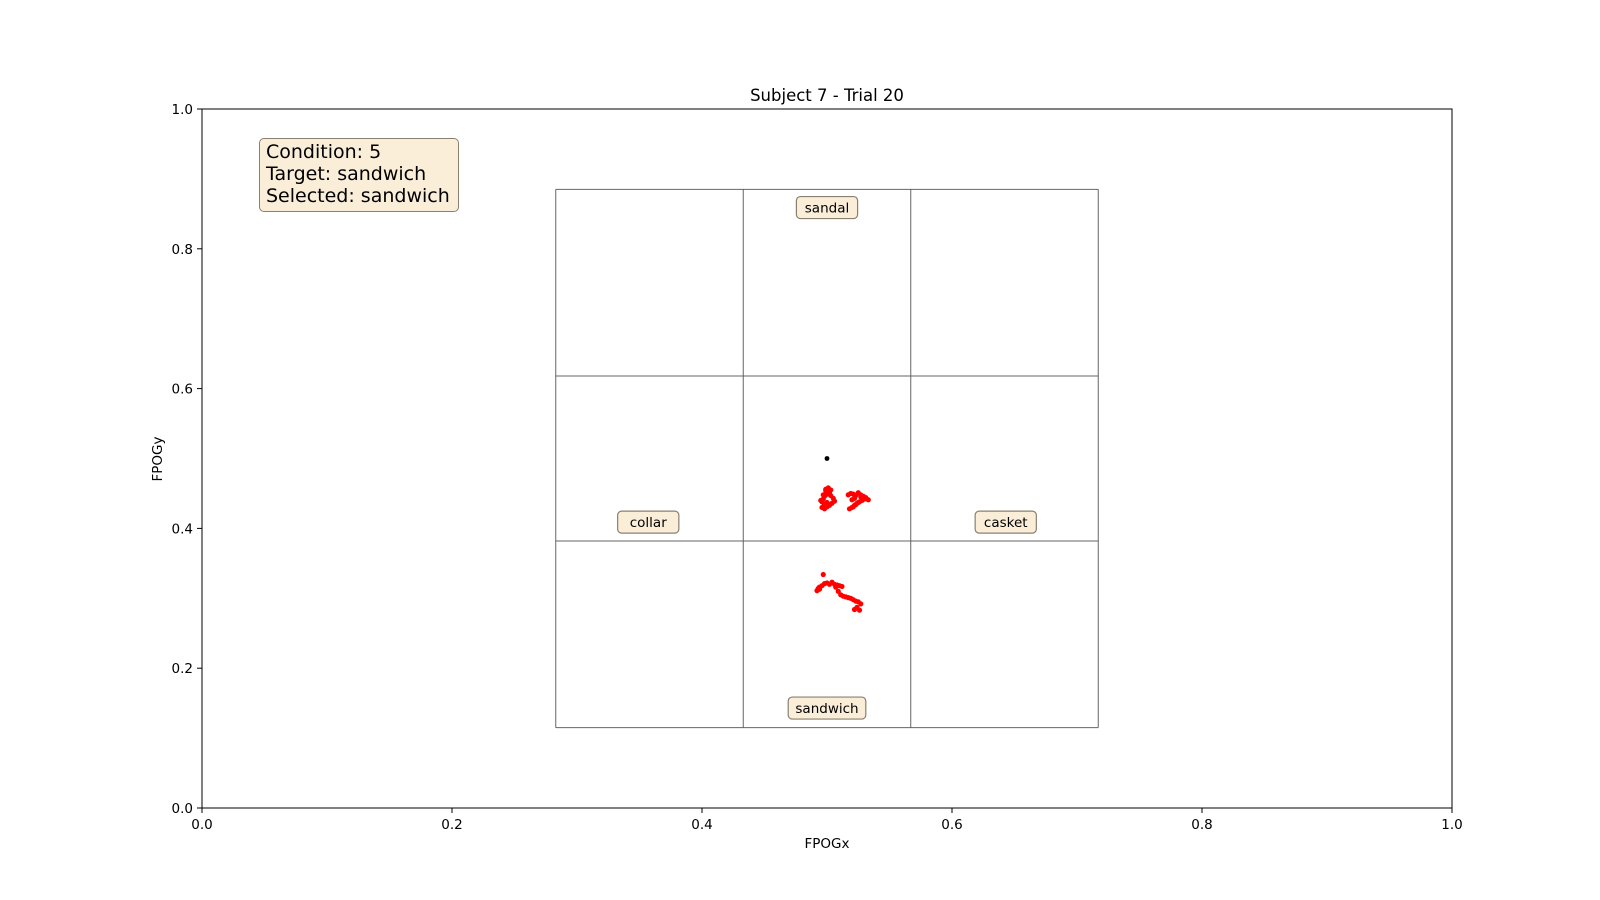 This screenshot has width=1600, height=900. Describe the element at coordinates (182, 390) in the screenshot. I see `y-tick-label: 0.6` at that location.